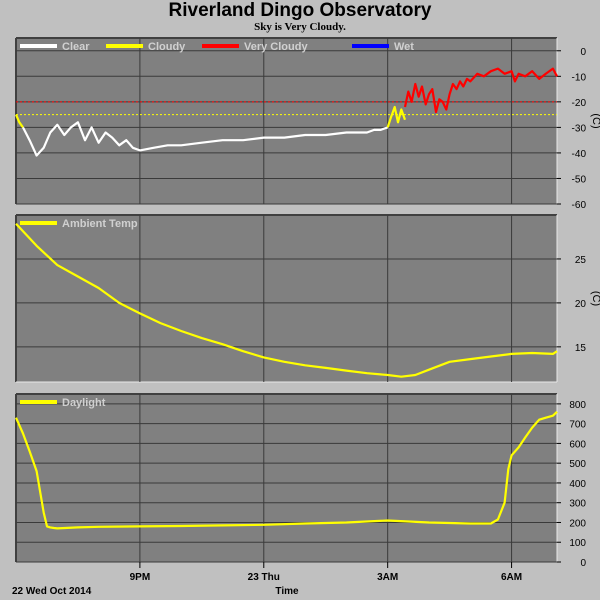 The height and width of the screenshot is (600, 600). Describe the element at coordinates (404, 47) in the screenshot. I see `legend-label: Wet` at that location.